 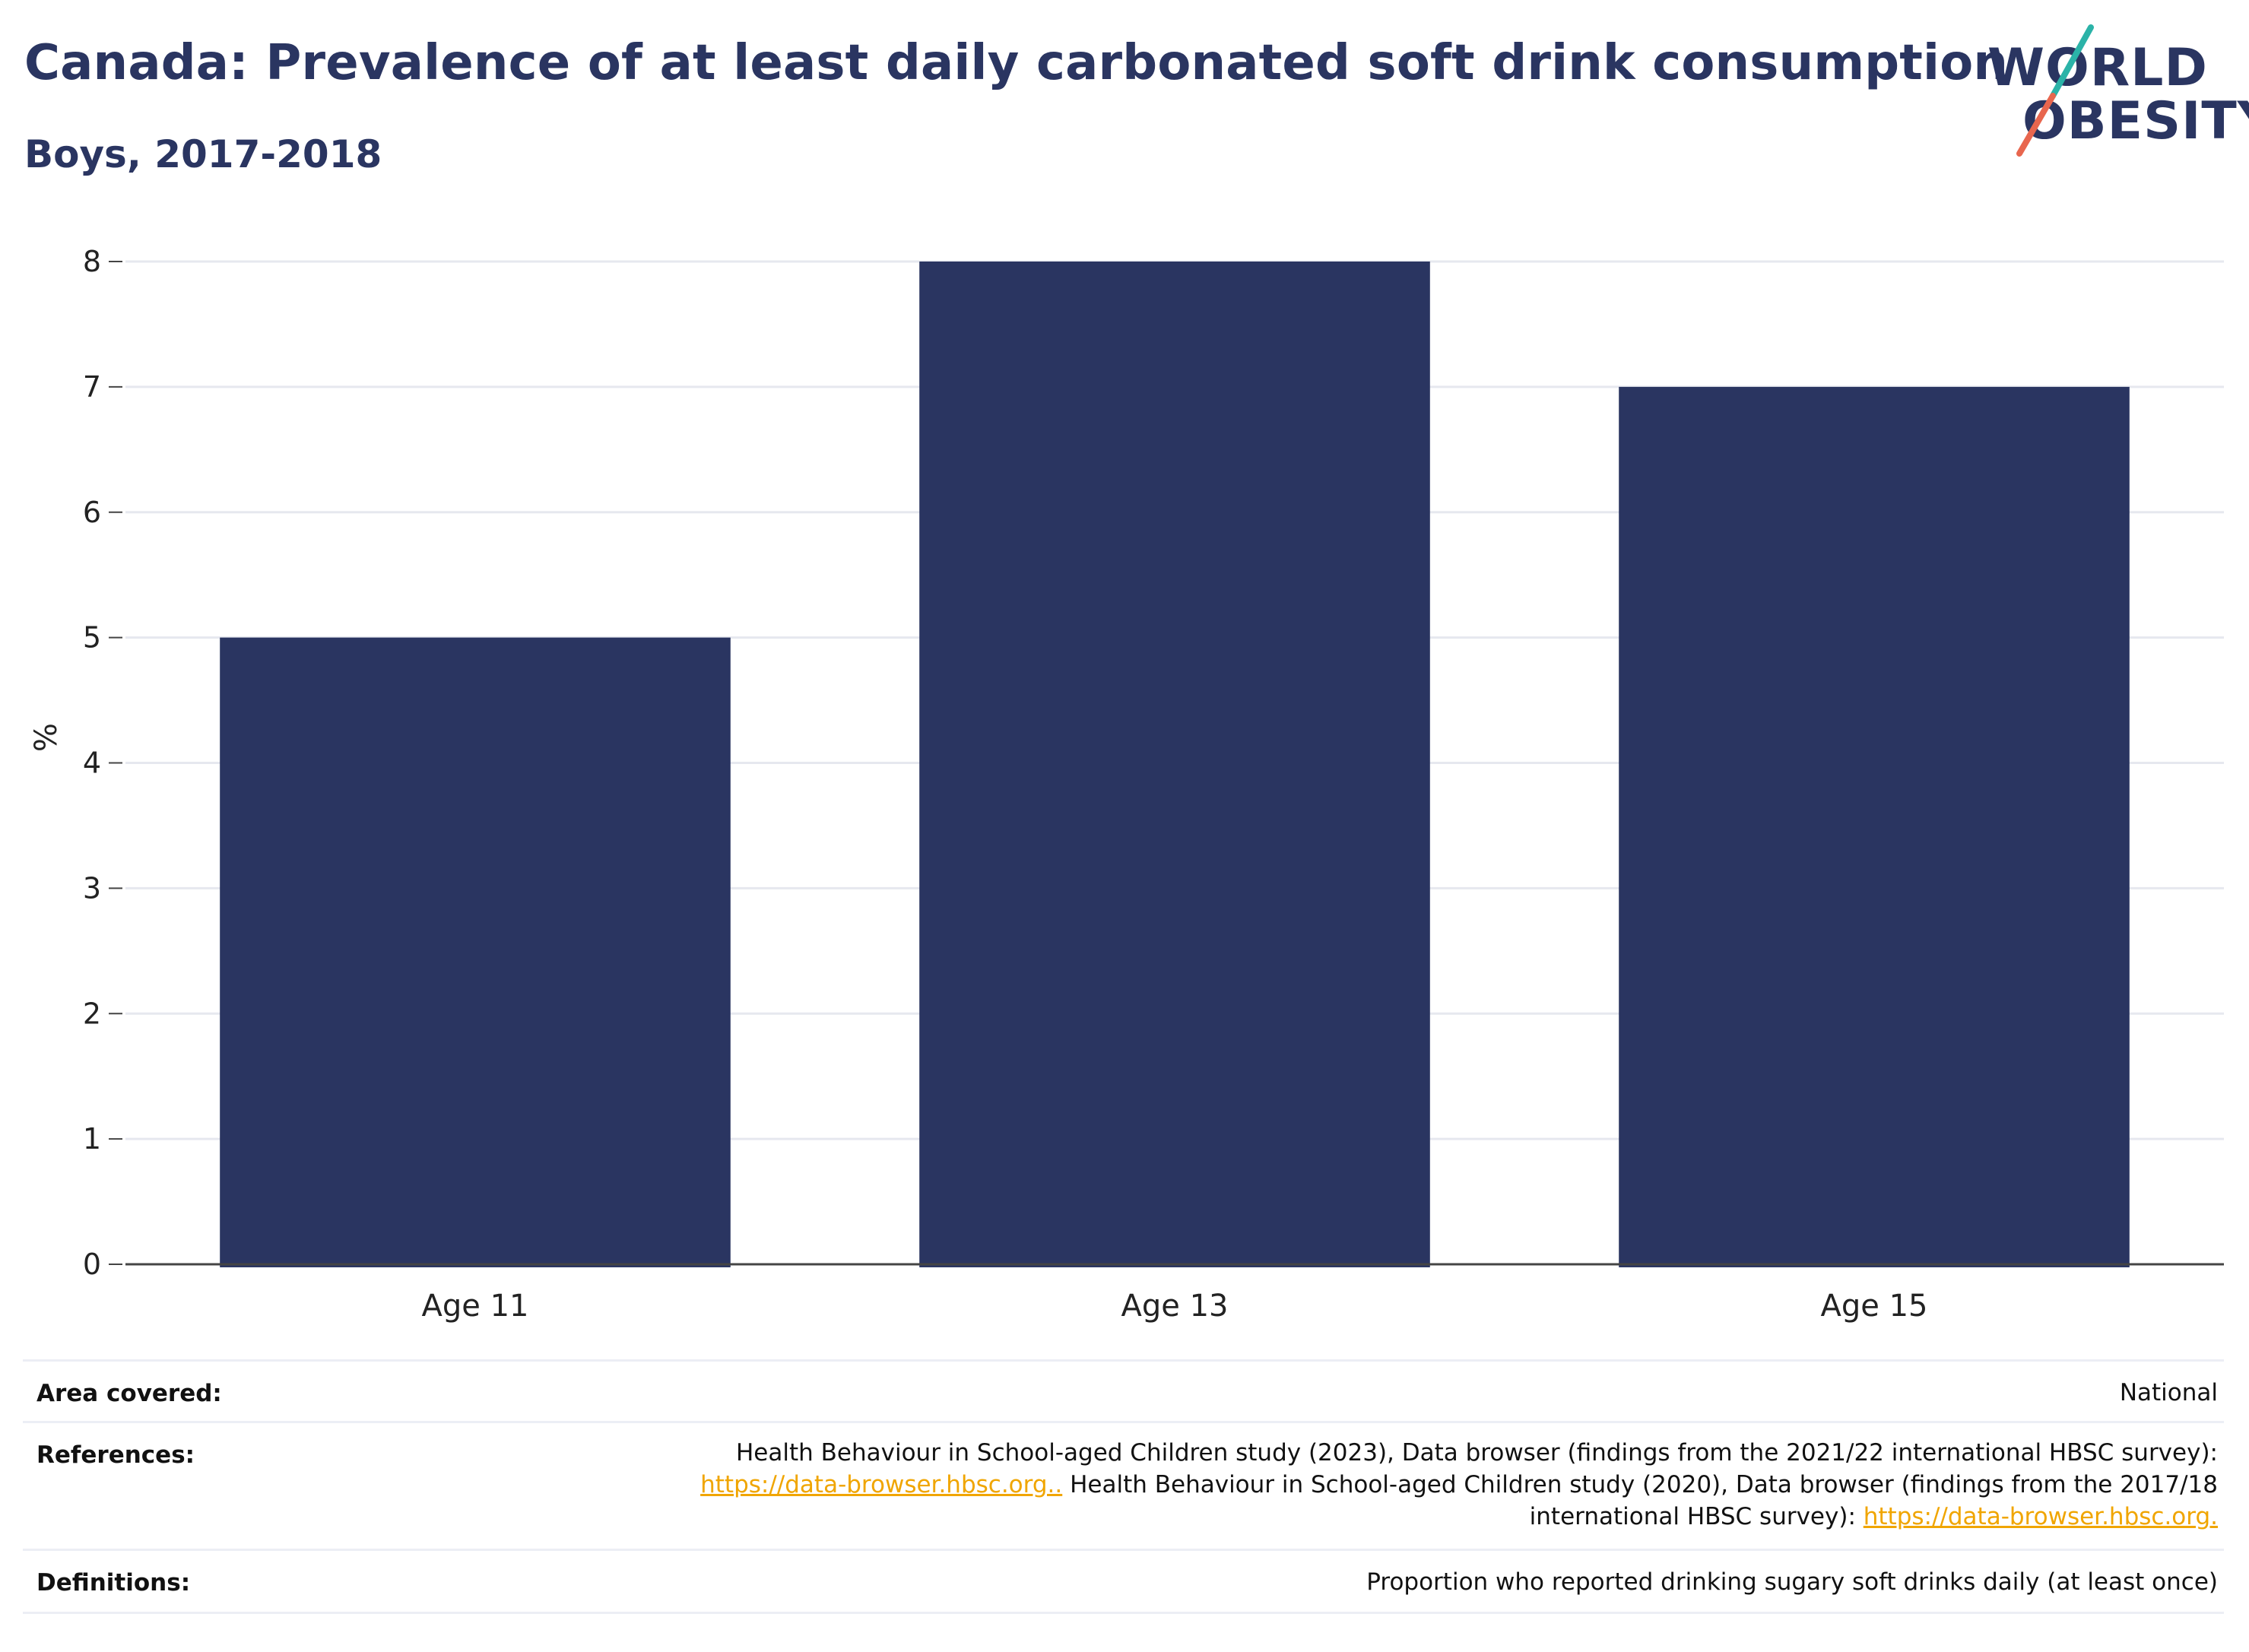 I want to click on y-tick-label: 5, so click(x=92, y=638).